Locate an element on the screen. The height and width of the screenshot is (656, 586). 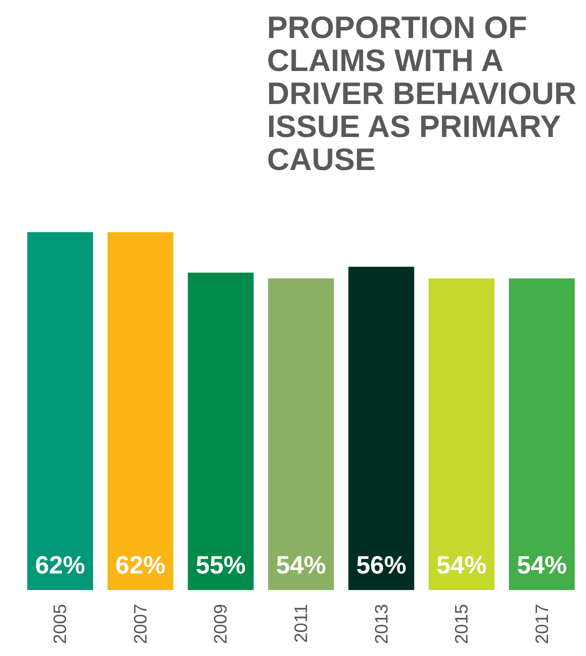
x-tick-label: 2015 is located at coordinates (462, 624).